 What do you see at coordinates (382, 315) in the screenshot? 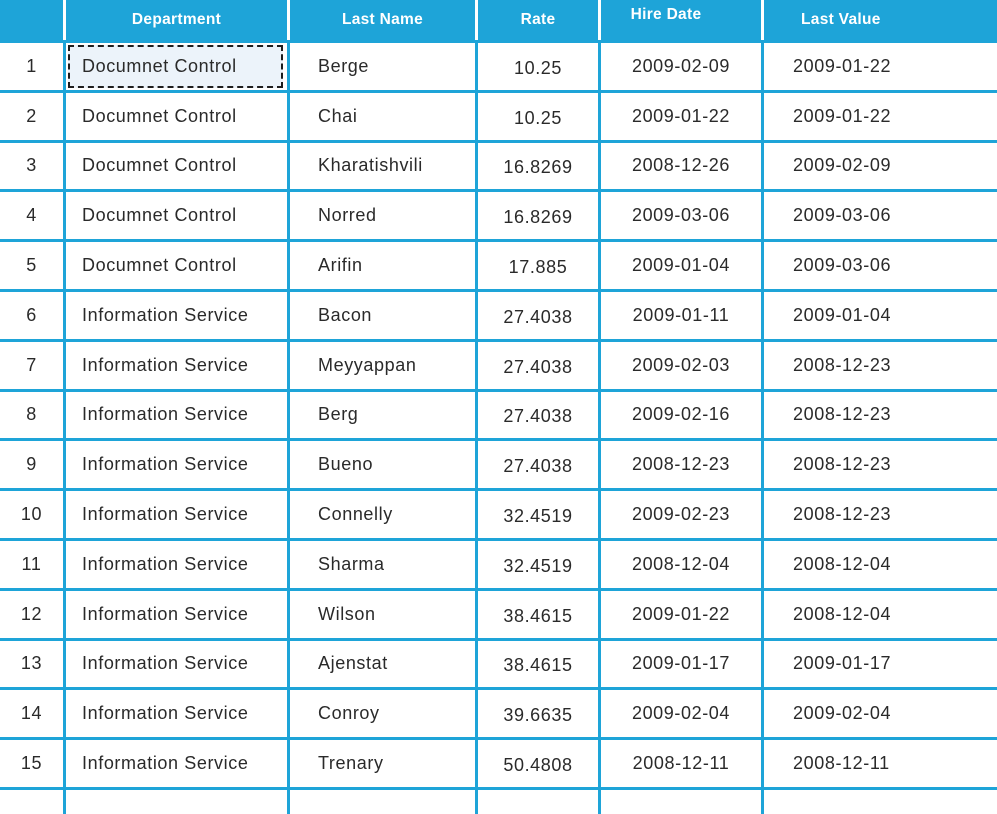
I see `last-name-cell: Bacon` at bounding box center [382, 315].